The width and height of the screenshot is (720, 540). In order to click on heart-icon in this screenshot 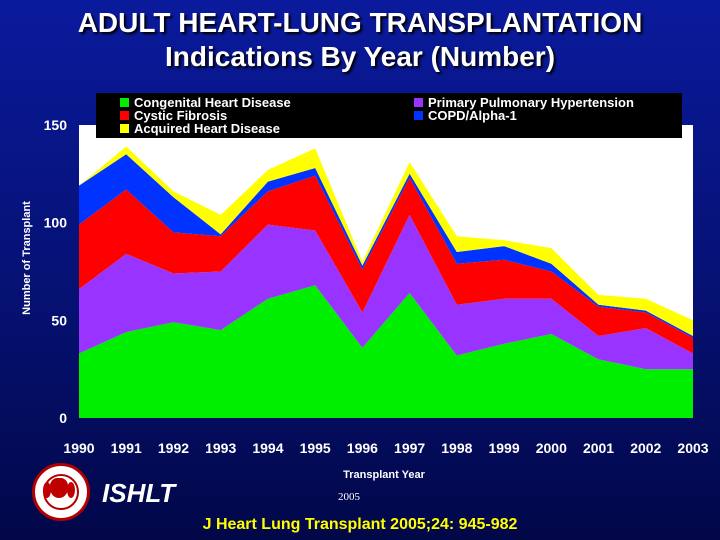, I will do `click(59, 488)`.